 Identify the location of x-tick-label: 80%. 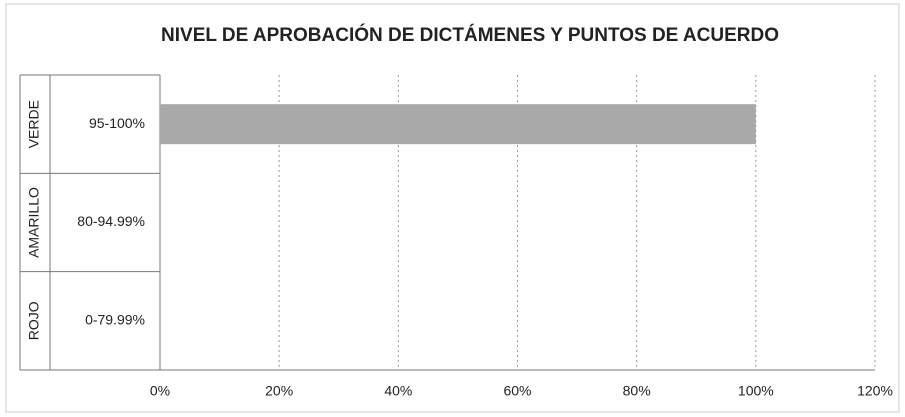
(637, 391).